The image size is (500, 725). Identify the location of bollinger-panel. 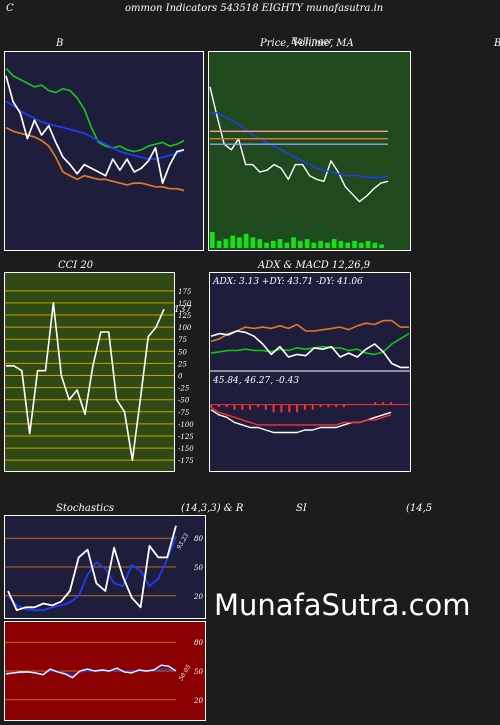
(104, 151).